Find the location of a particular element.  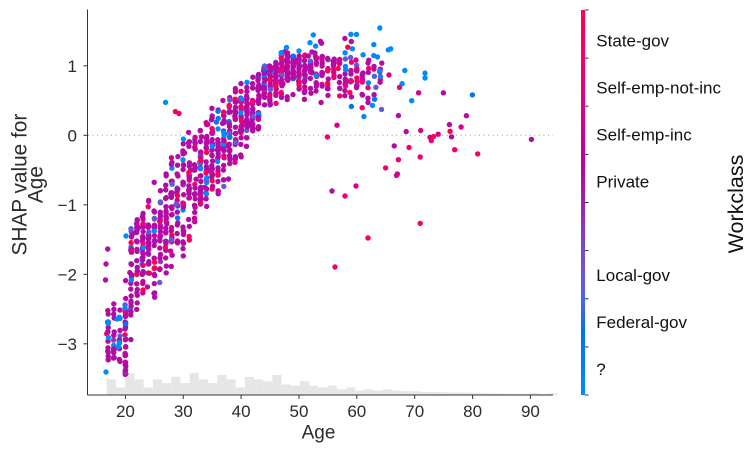

svg-text: Self-emp-inc is located at coordinates (644, 134).